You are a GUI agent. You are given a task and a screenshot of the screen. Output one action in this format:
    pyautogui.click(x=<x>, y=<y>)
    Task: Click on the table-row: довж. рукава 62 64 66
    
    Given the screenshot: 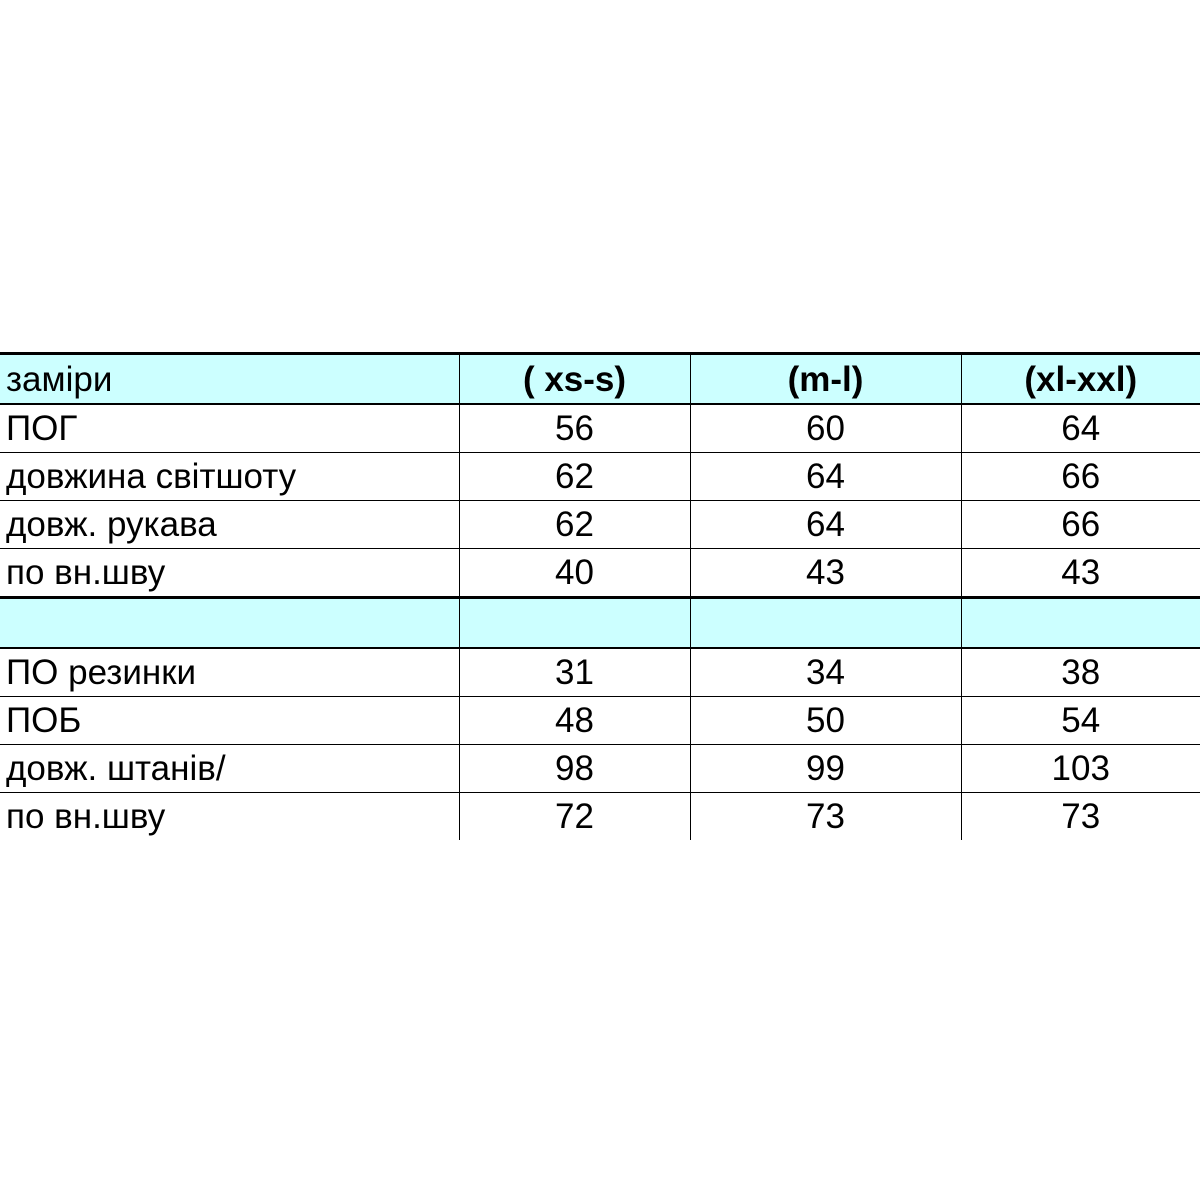 What is the action you would take?
    pyautogui.click(x=600, y=524)
    